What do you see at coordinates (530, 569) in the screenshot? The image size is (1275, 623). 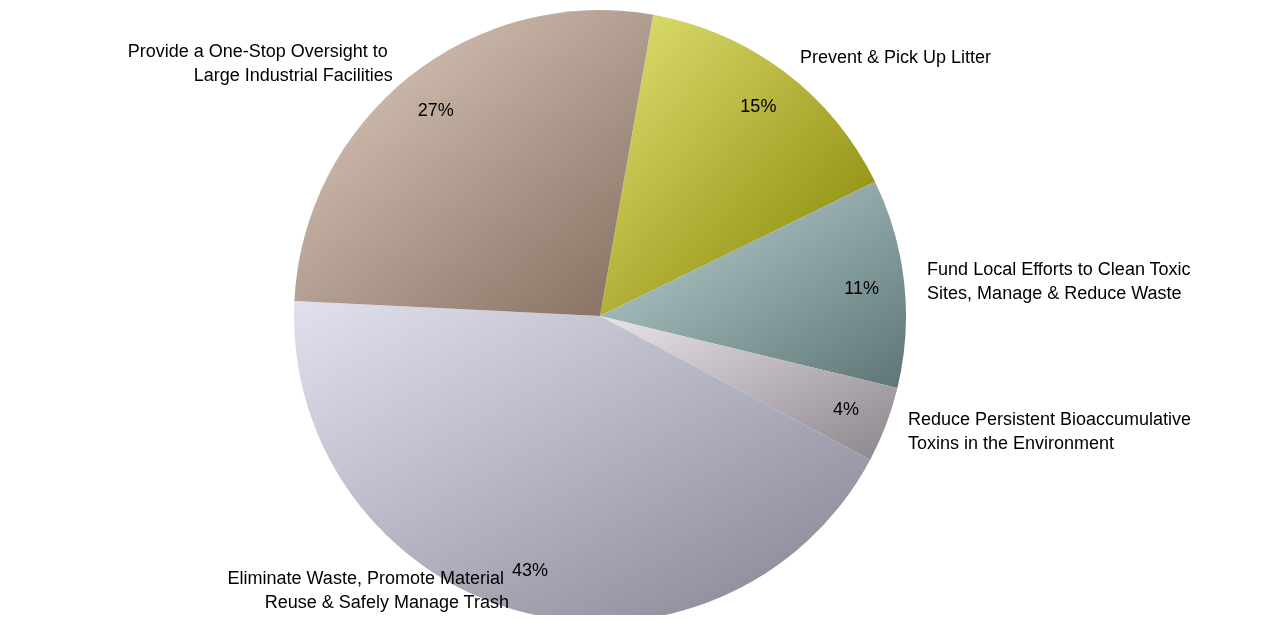 I see `data-label: 43%` at bounding box center [530, 569].